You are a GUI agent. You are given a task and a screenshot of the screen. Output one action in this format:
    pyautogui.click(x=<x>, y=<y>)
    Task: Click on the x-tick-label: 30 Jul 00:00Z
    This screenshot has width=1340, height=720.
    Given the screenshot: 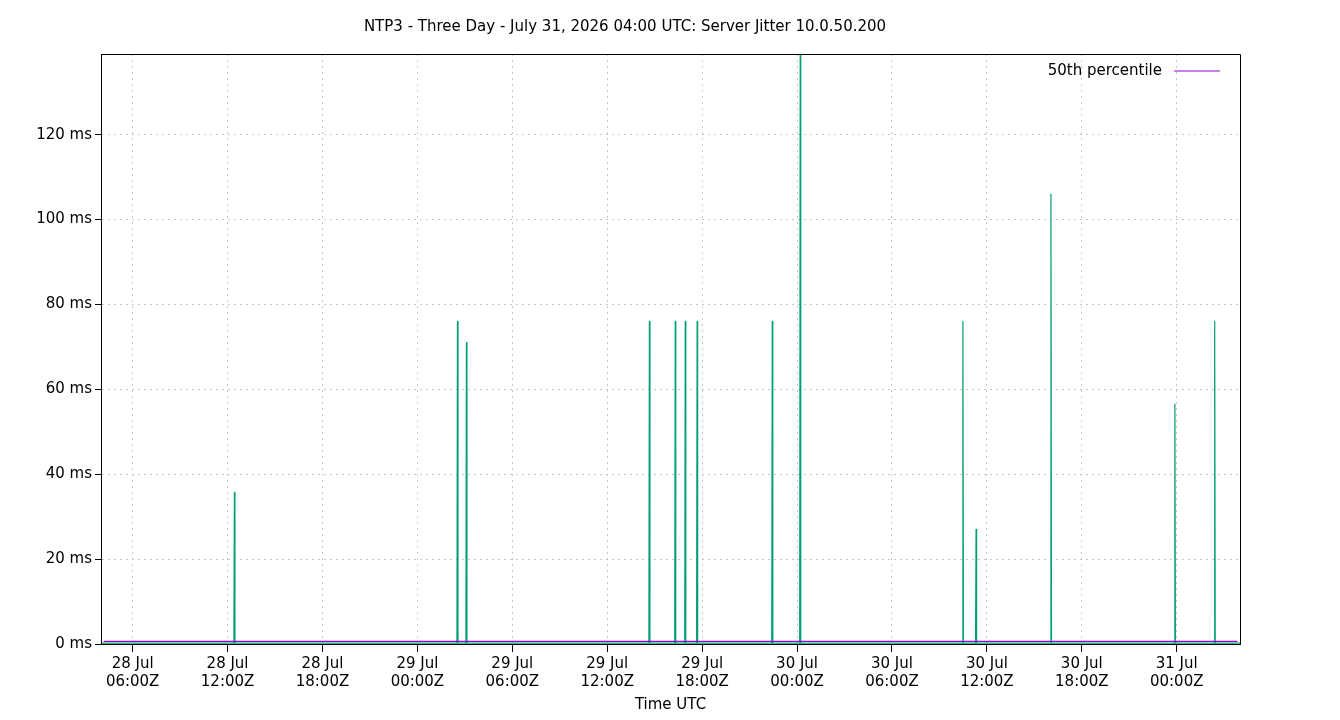 What is the action you would take?
    pyautogui.click(x=797, y=671)
    